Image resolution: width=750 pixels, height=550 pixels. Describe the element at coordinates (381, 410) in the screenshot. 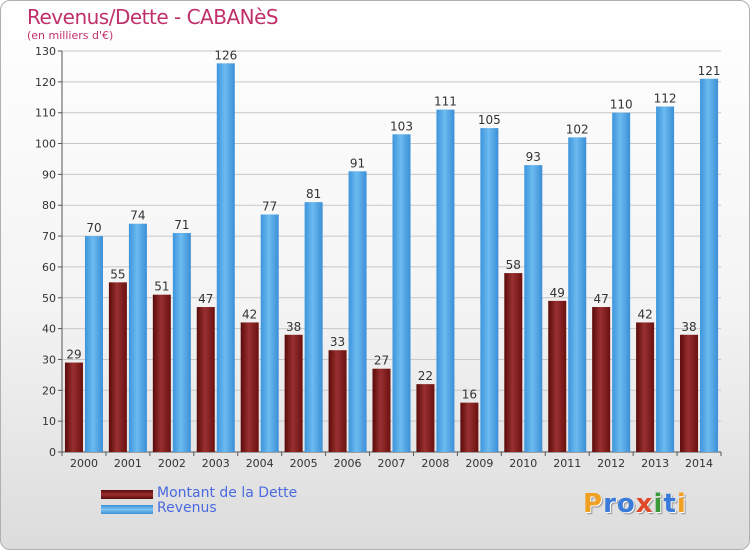

I see `bar-debt-2007` at that location.